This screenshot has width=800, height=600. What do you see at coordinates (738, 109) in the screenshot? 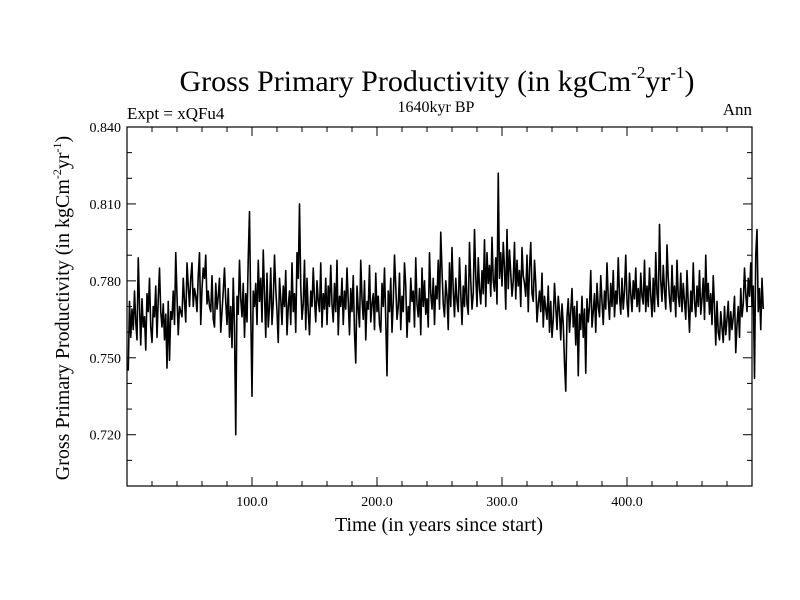
I see `season-label: Ann` at bounding box center [738, 109].